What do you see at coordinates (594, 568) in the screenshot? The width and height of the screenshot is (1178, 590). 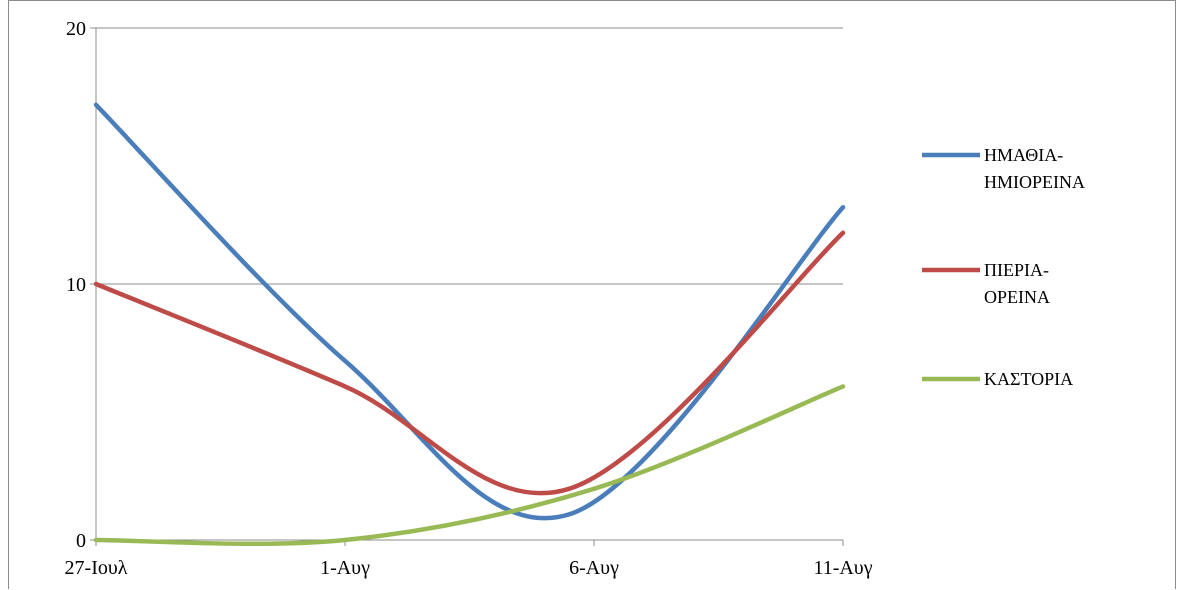 I see `x-tick-label: 6-Αυγ` at bounding box center [594, 568].